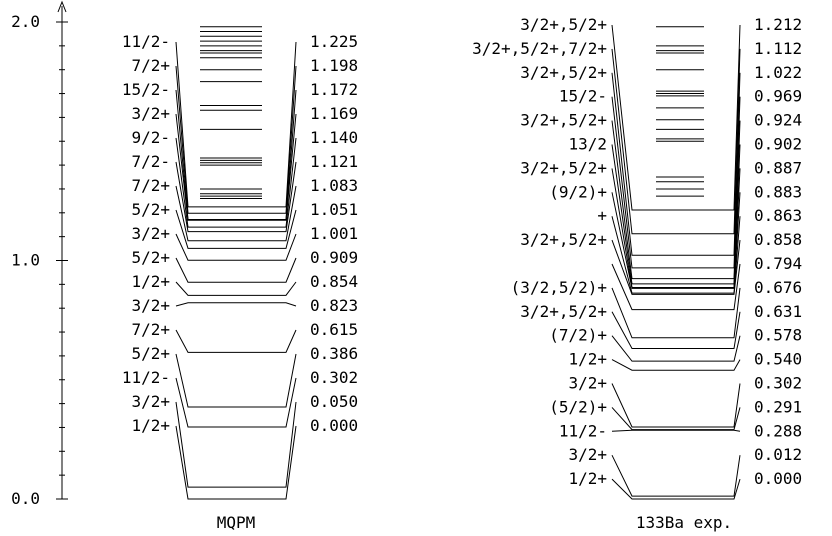  I want to click on level-energy-label: 1.169, so click(334, 113).